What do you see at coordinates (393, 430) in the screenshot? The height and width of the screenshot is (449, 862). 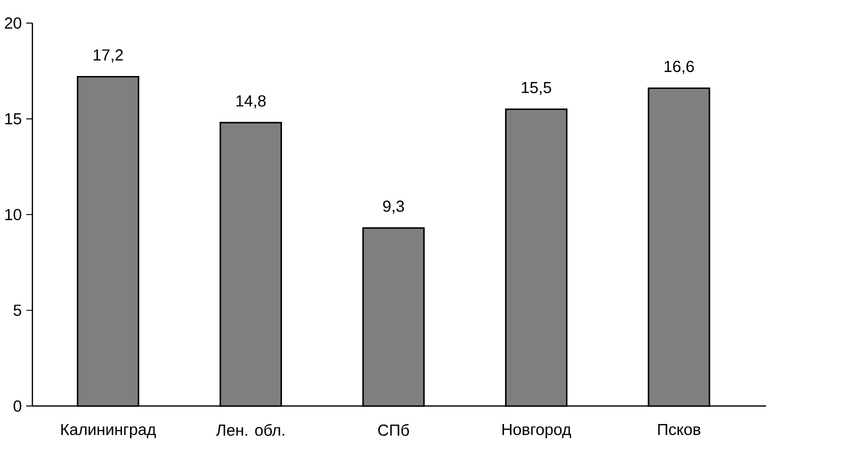 I see `x-tick-label: СПб` at bounding box center [393, 430].